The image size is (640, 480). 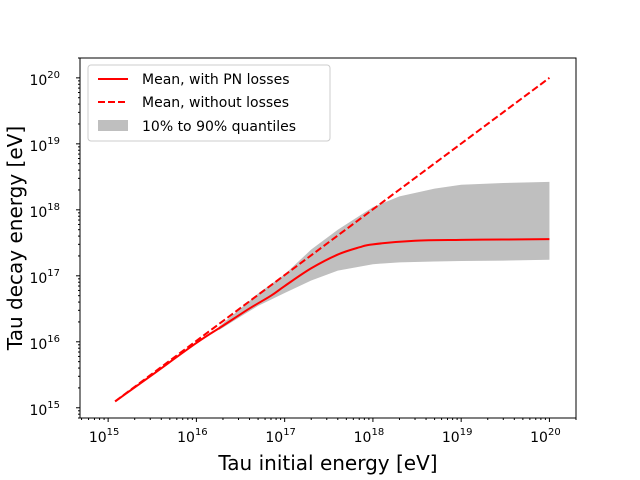 What do you see at coordinates (216, 80) in the screenshot?
I see `legend-label-with-losses: Mean, with PN losses` at bounding box center [216, 80].